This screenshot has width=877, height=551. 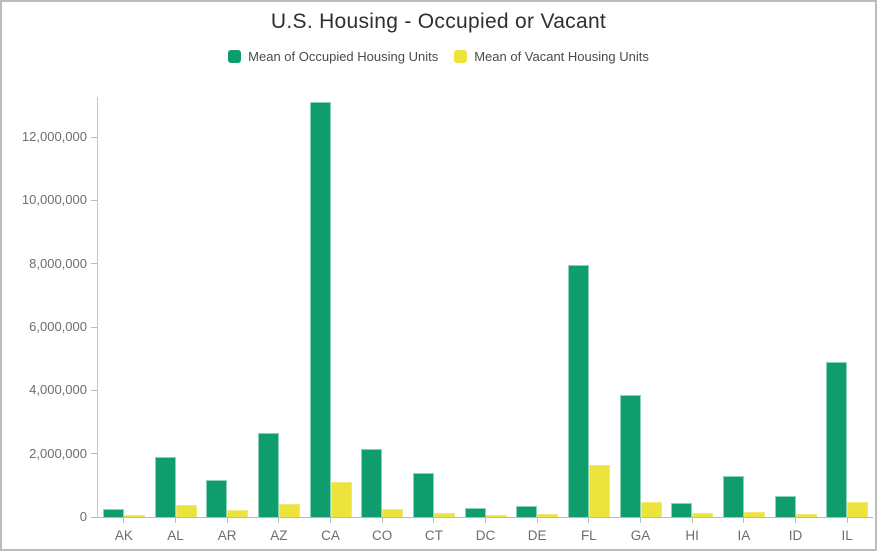 What do you see at coordinates (54, 137) in the screenshot?
I see `y-axis-label: 12,000,000` at bounding box center [54, 137].